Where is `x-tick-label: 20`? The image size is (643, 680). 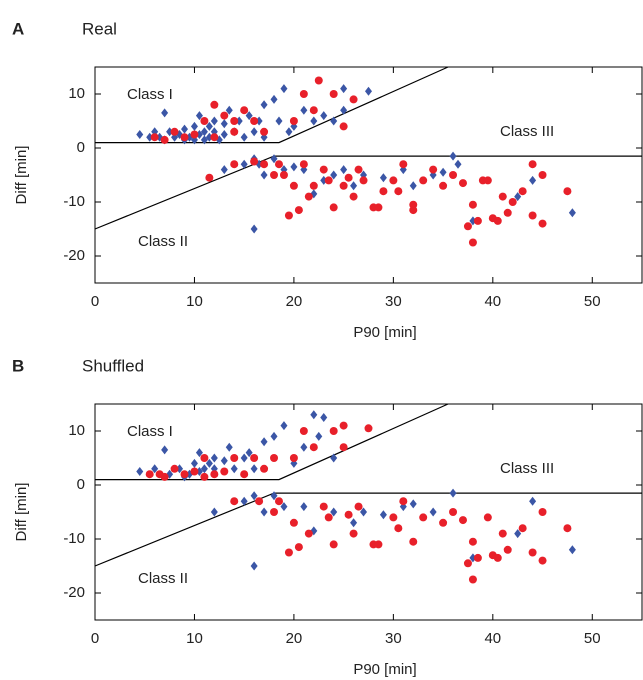 x-tick-label: 20 is located at coordinates (294, 638).